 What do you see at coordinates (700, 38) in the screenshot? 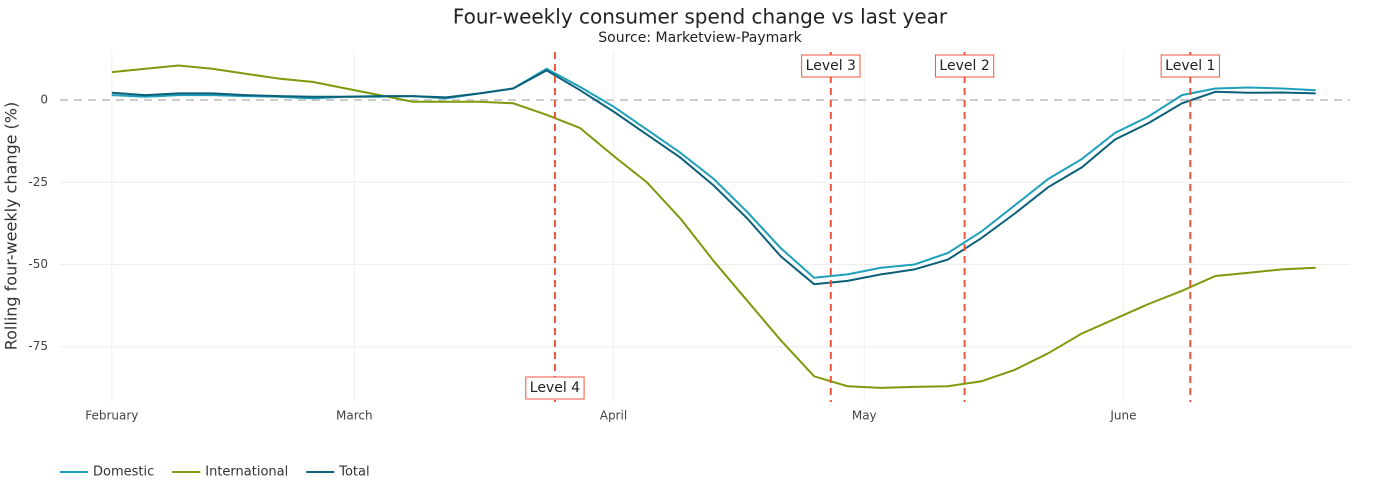
I see `chart-subtitle: Source: Marketview-Paymark` at bounding box center [700, 38].